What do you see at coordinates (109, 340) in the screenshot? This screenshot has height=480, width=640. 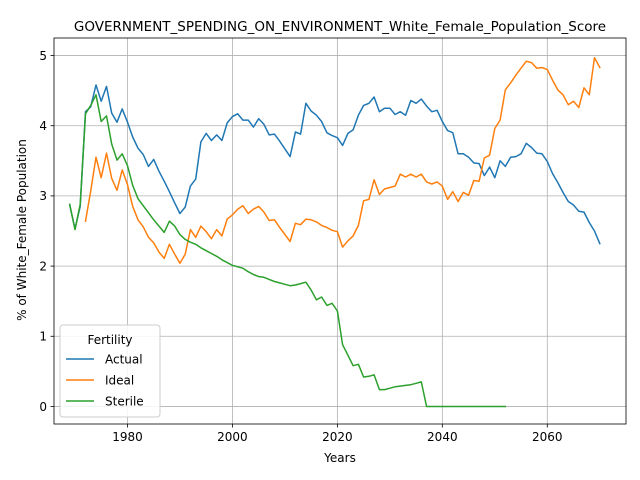 I see `legend-title: Fertility` at bounding box center [109, 340].